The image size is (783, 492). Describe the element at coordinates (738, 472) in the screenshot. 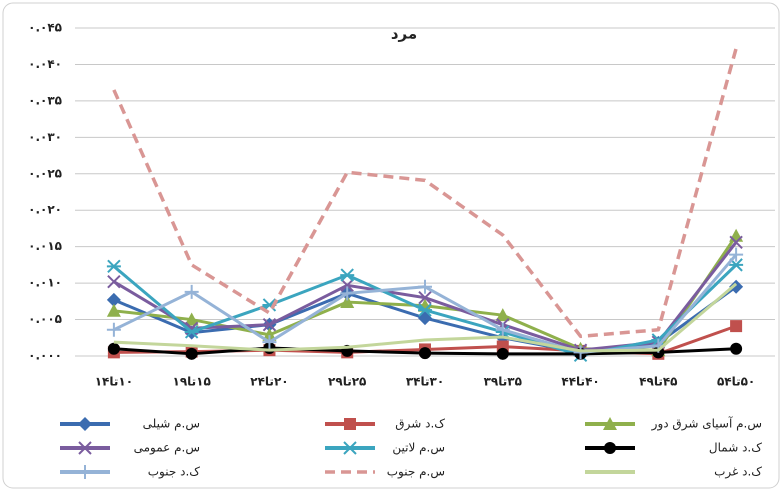

I see `legend-label: ک.د غرب` at that location.